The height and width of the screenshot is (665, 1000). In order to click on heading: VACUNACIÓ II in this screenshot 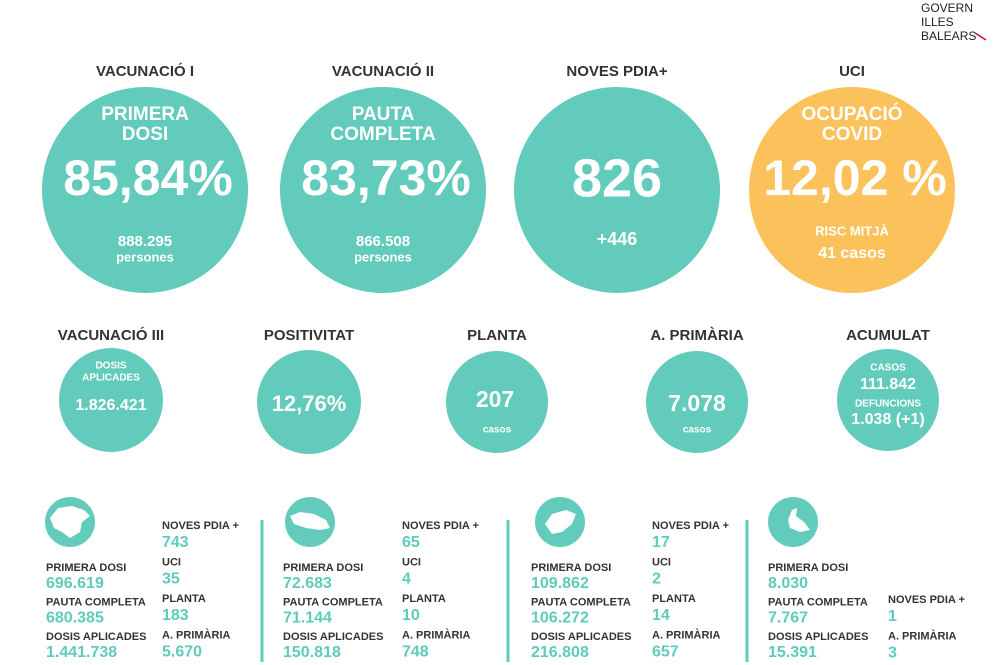, I will do `click(383, 71)`.